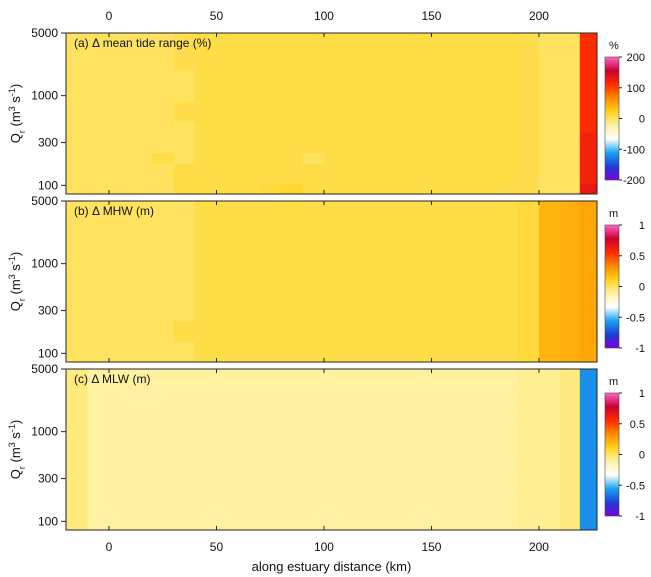 The height and width of the screenshot is (577, 651). I want to click on y-axis-label: Qr (m3 s-1), so click(17, 281).